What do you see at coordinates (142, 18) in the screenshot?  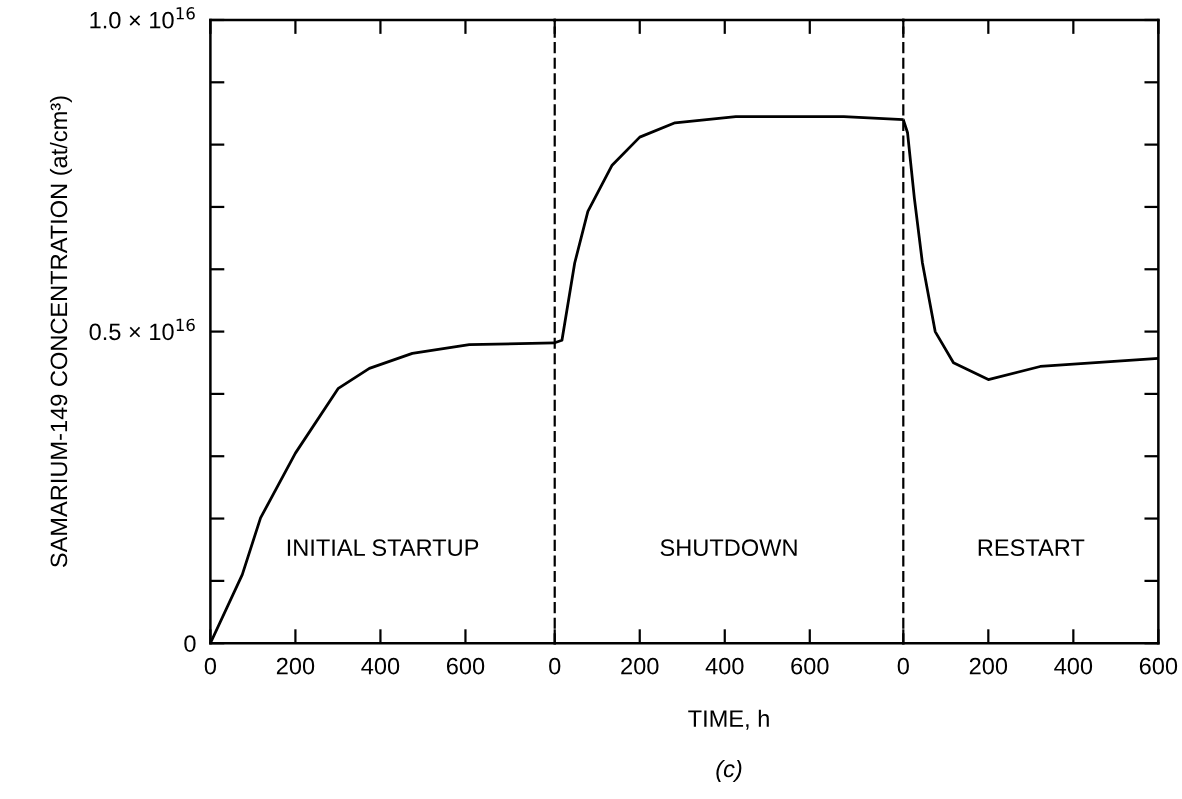 I see `y-tick-label: 1.0 × 10$^{16}$` at bounding box center [142, 18].